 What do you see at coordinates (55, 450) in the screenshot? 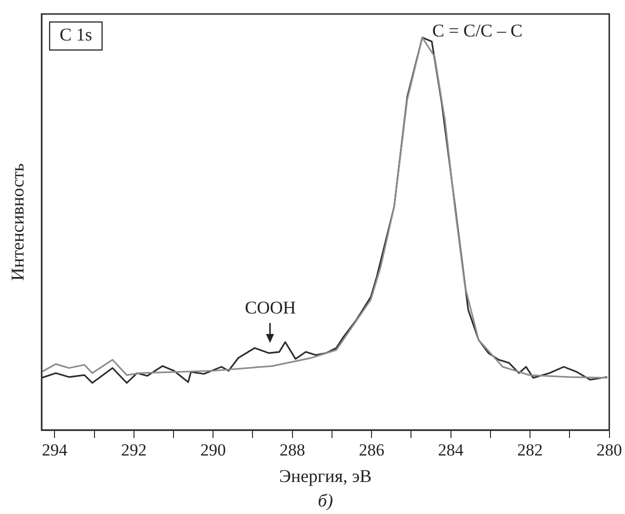
I see `x-tick-label: 294` at bounding box center [55, 450].